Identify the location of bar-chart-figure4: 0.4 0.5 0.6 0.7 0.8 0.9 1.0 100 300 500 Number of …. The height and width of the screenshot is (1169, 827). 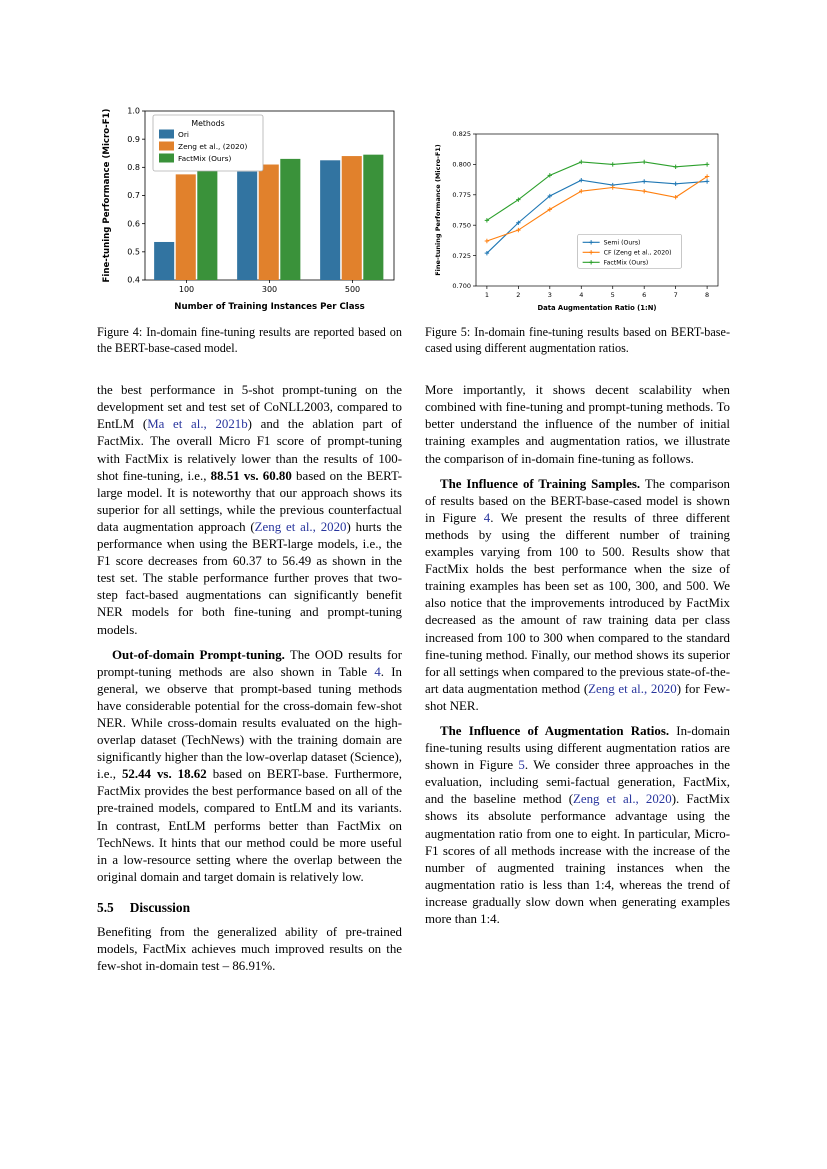
(248, 209).